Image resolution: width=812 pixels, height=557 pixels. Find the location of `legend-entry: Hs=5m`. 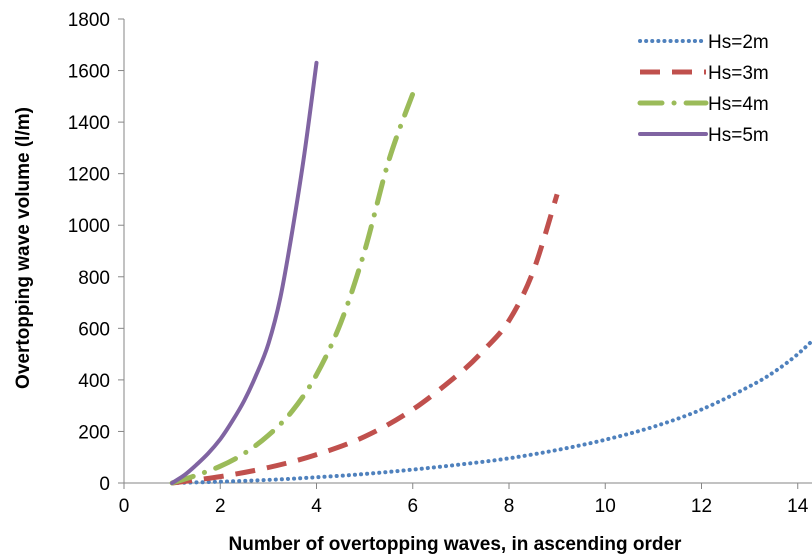

legend-entry: Hs=5m is located at coordinates (703, 135).